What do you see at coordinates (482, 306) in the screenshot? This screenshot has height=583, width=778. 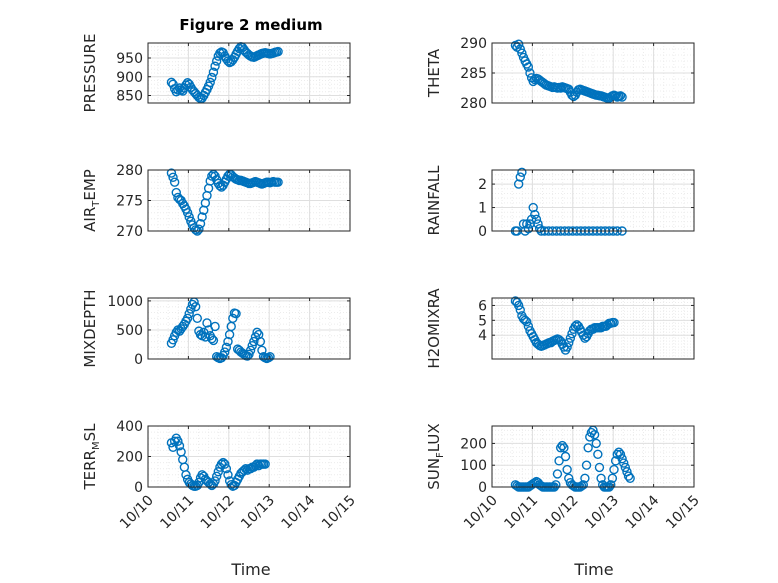 I see `y-tick-label: 6` at bounding box center [482, 306].